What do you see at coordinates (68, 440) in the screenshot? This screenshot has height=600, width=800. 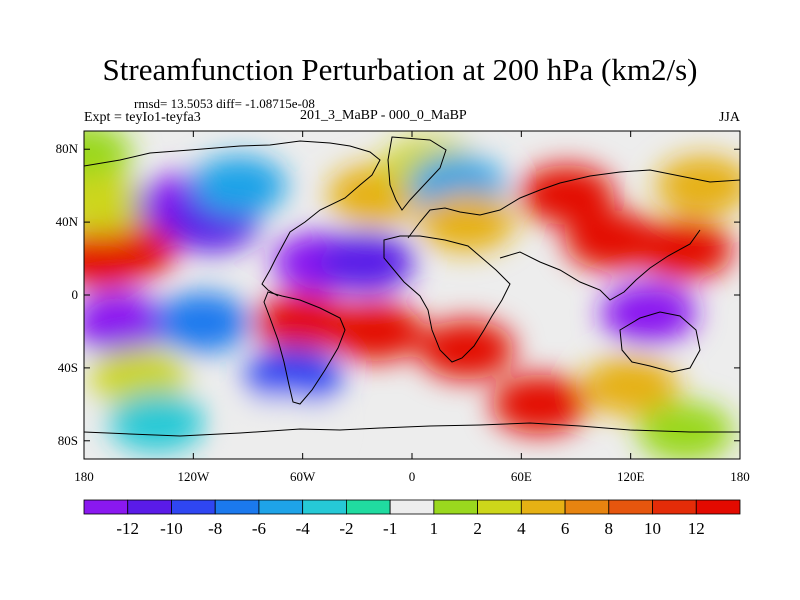 I see `y-tick-label-4: 80S` at bounding box center [68, 440].